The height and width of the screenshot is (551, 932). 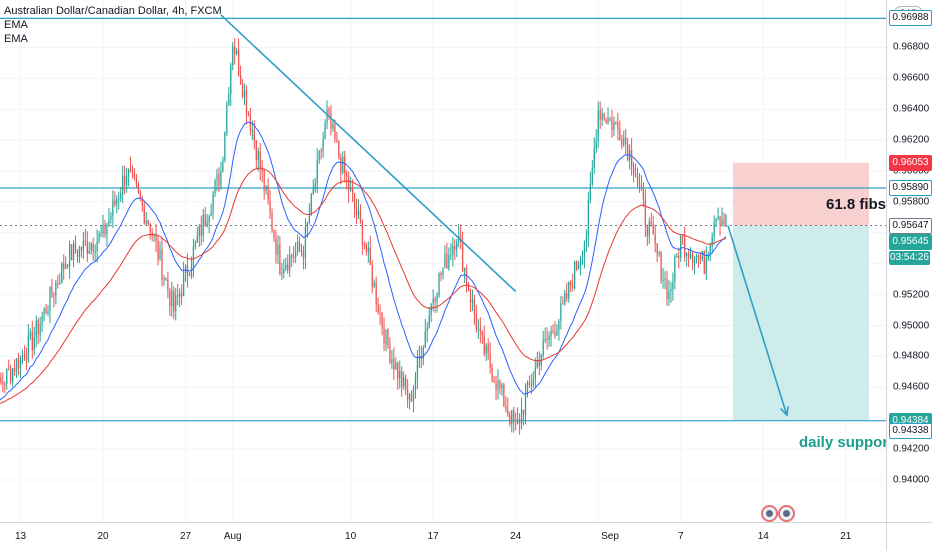 What do you see at coordinates (910, 187) in the screenshot?
I see `price-tag-level: 0.95890` at bounding box center [910, 187].